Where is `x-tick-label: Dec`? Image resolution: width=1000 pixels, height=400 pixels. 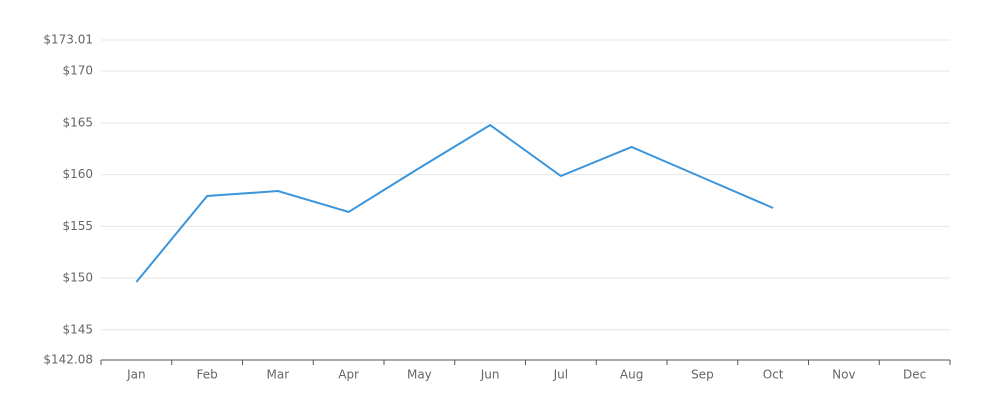
x-tick-label: Dec is located at coordinates (914, 375).